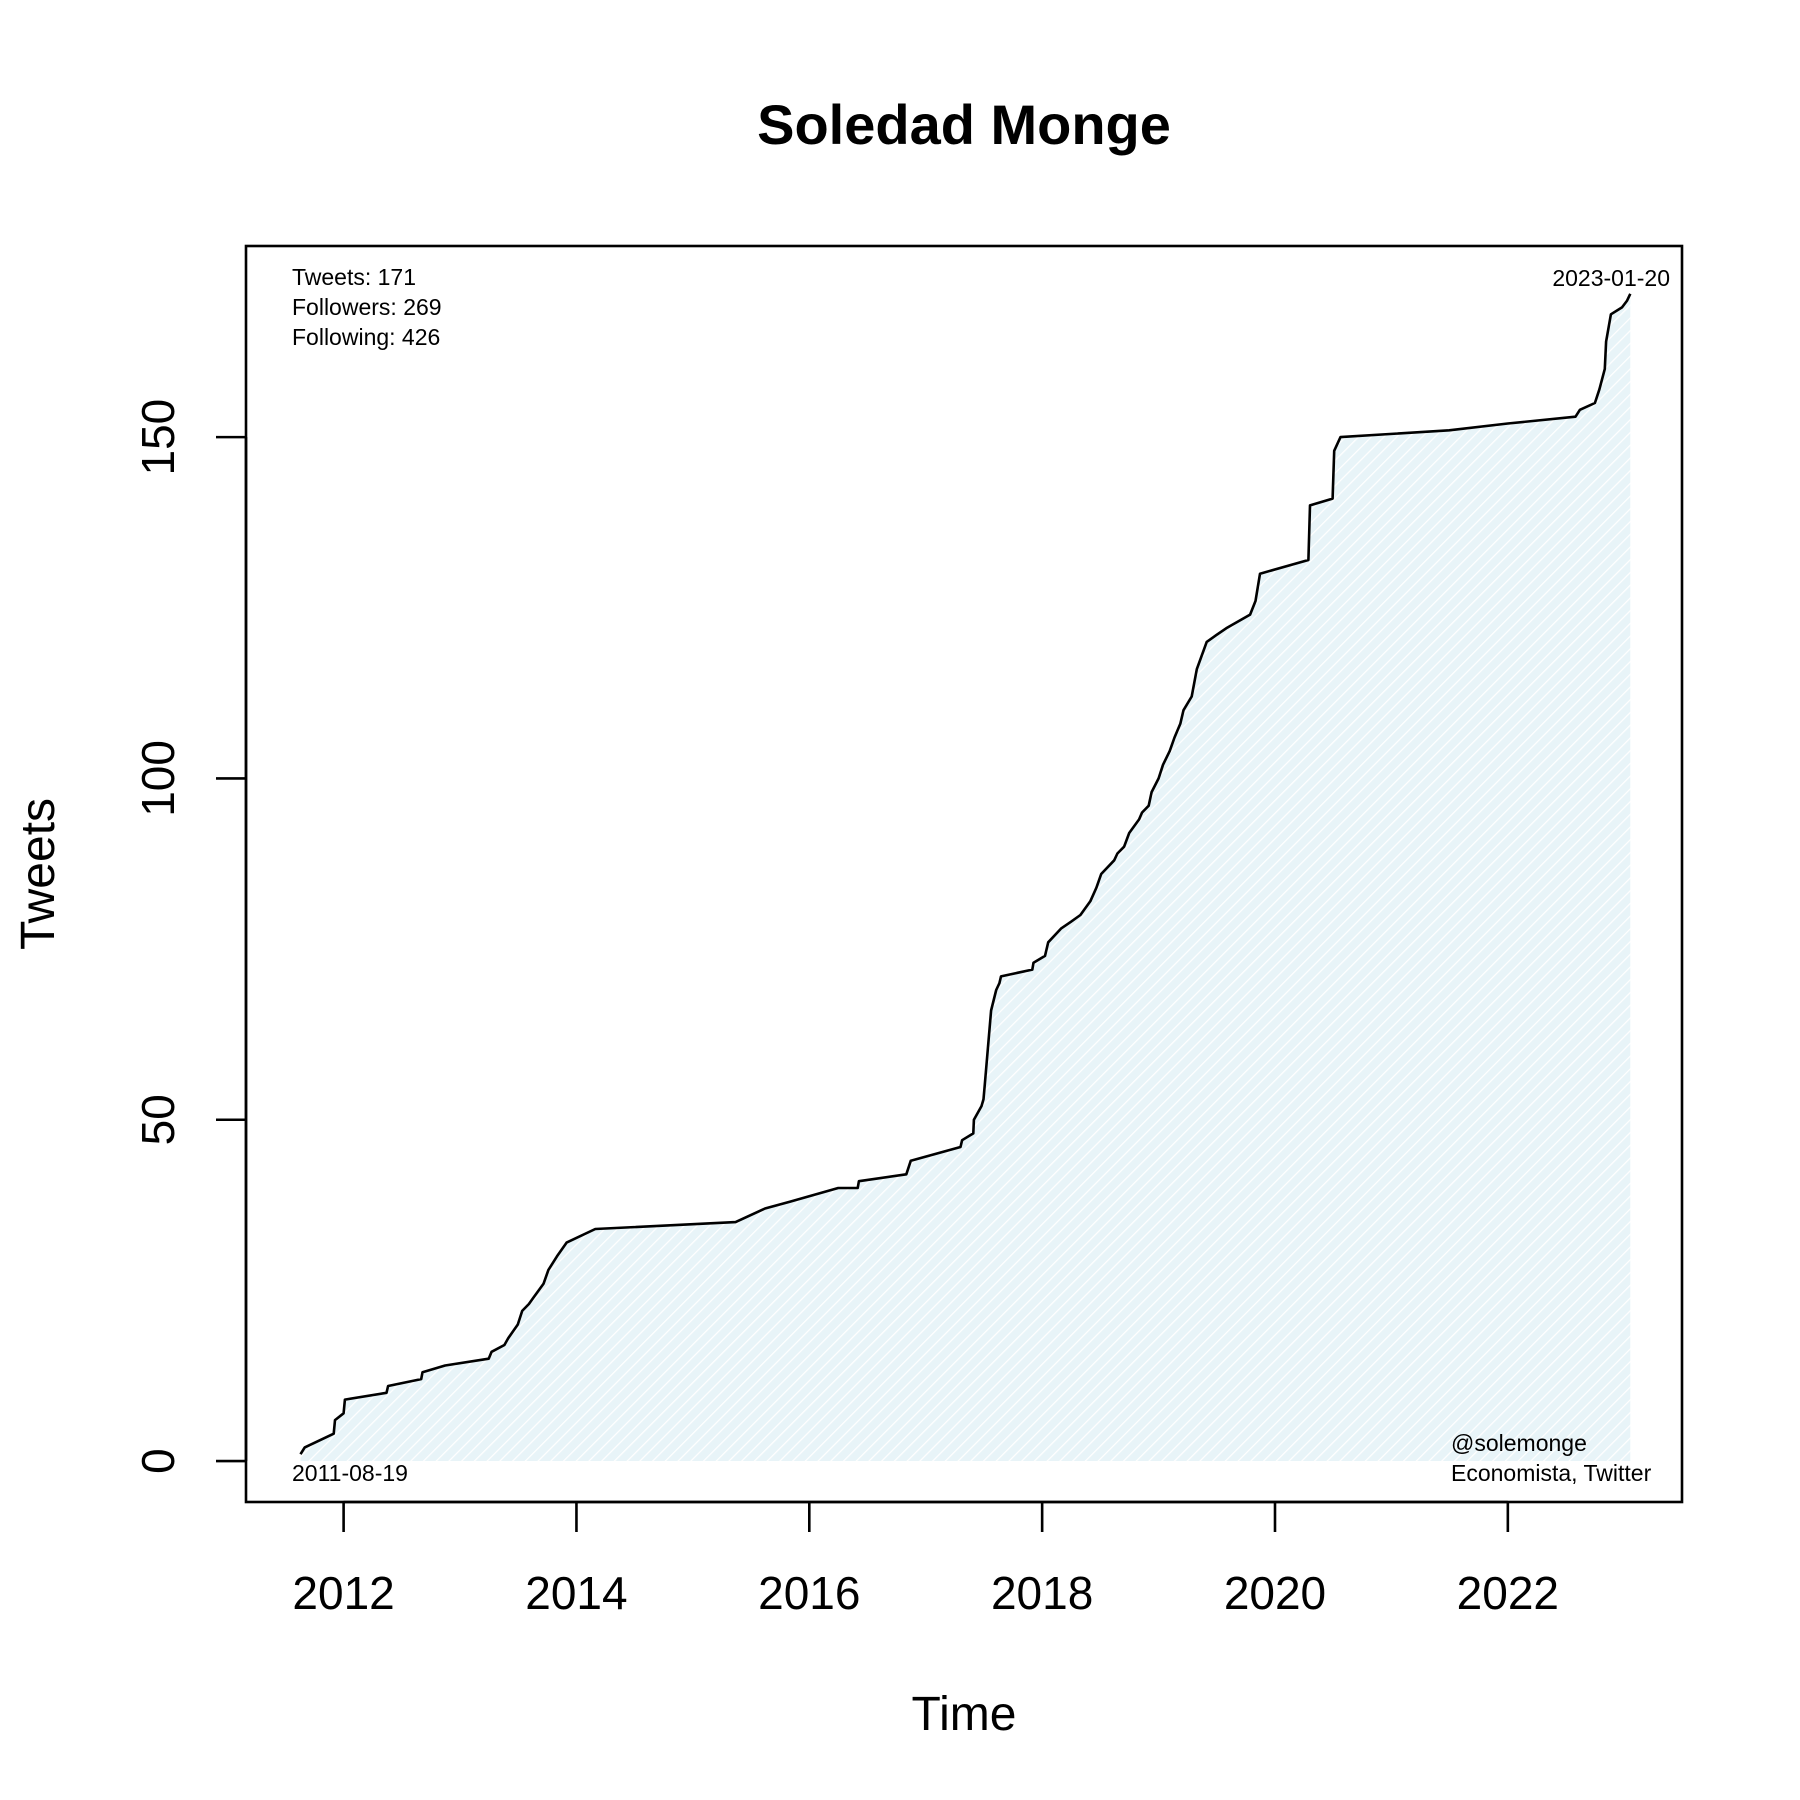  I want to click on x-tick-label: 2020, so click(1275, 1593).